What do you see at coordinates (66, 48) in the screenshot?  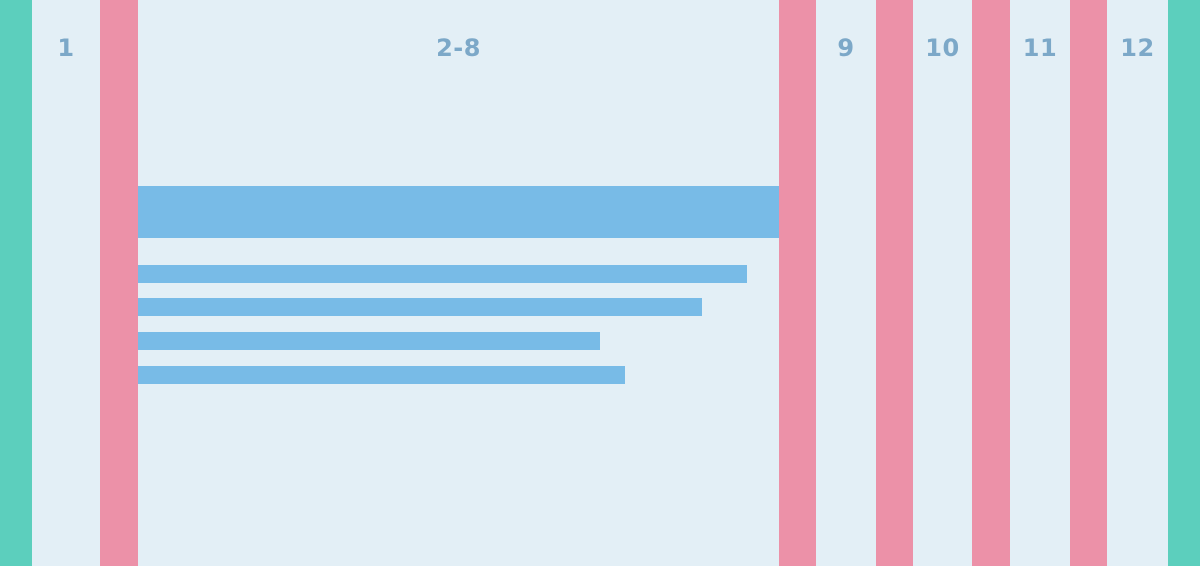 I see `column-label-1: 1` at bounding box center [66, 48].